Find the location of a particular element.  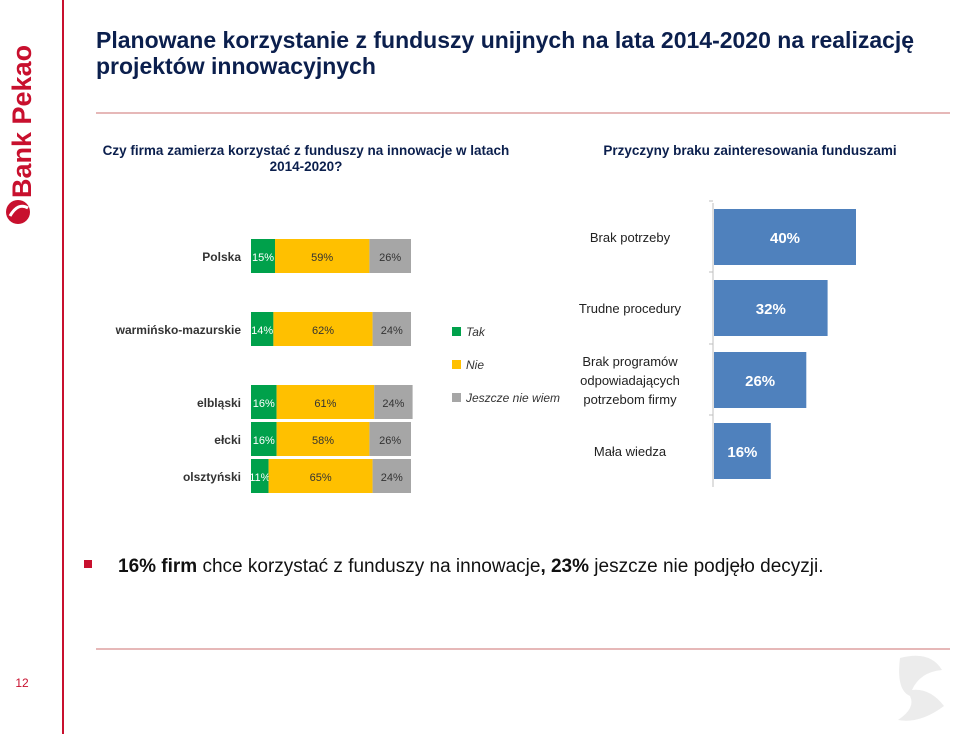

data-label: 40% is located at coordinates (785, 238).